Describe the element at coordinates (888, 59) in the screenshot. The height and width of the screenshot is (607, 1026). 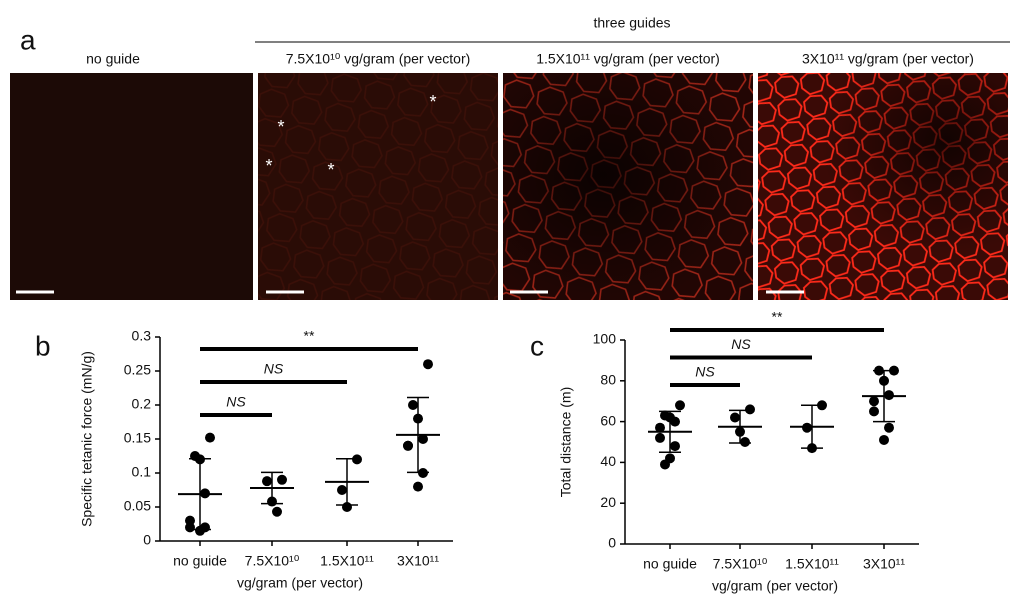
I see `image-title: 3X10¹¹ vg/gram (per vector)` at that location.